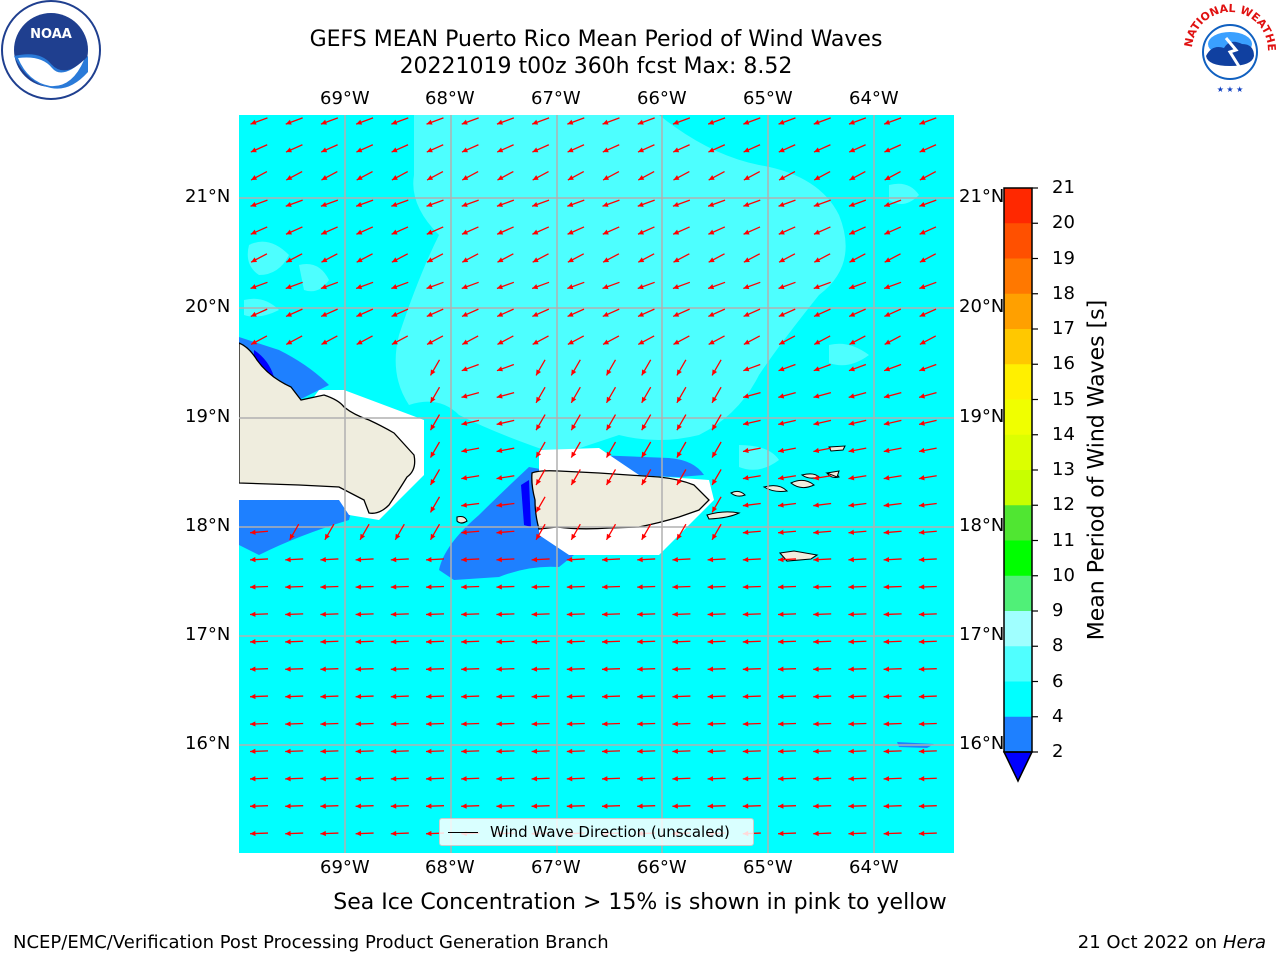  I want to click on hispaniola-land, so click(327, 428).